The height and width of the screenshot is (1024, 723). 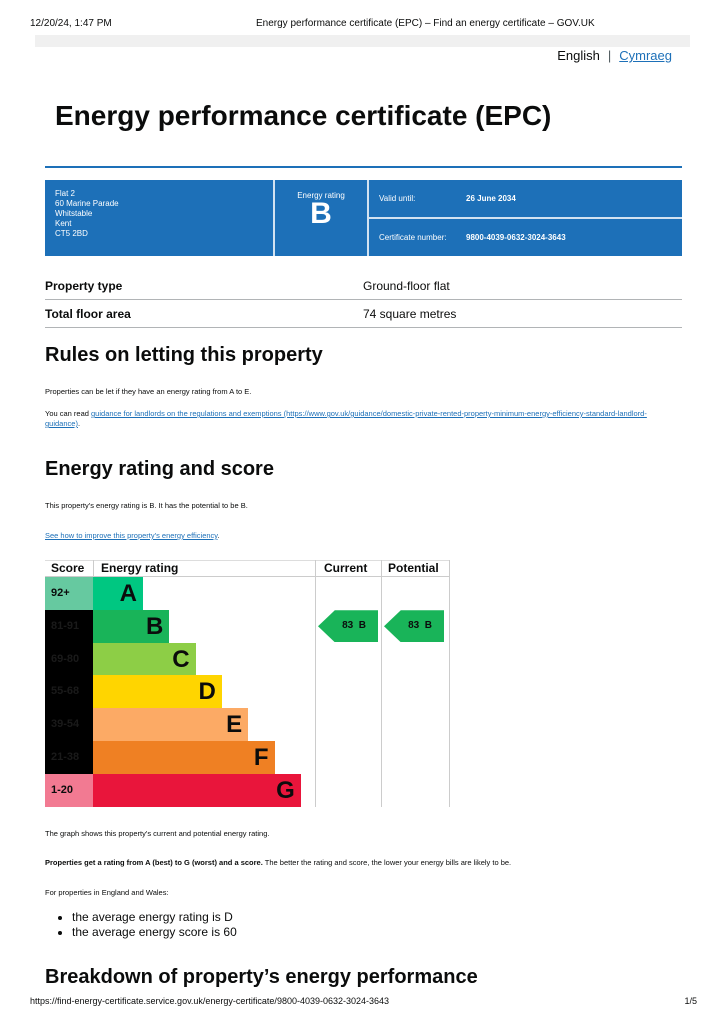 I want to click on score-b: 81-91, so click(x=69, y=626).